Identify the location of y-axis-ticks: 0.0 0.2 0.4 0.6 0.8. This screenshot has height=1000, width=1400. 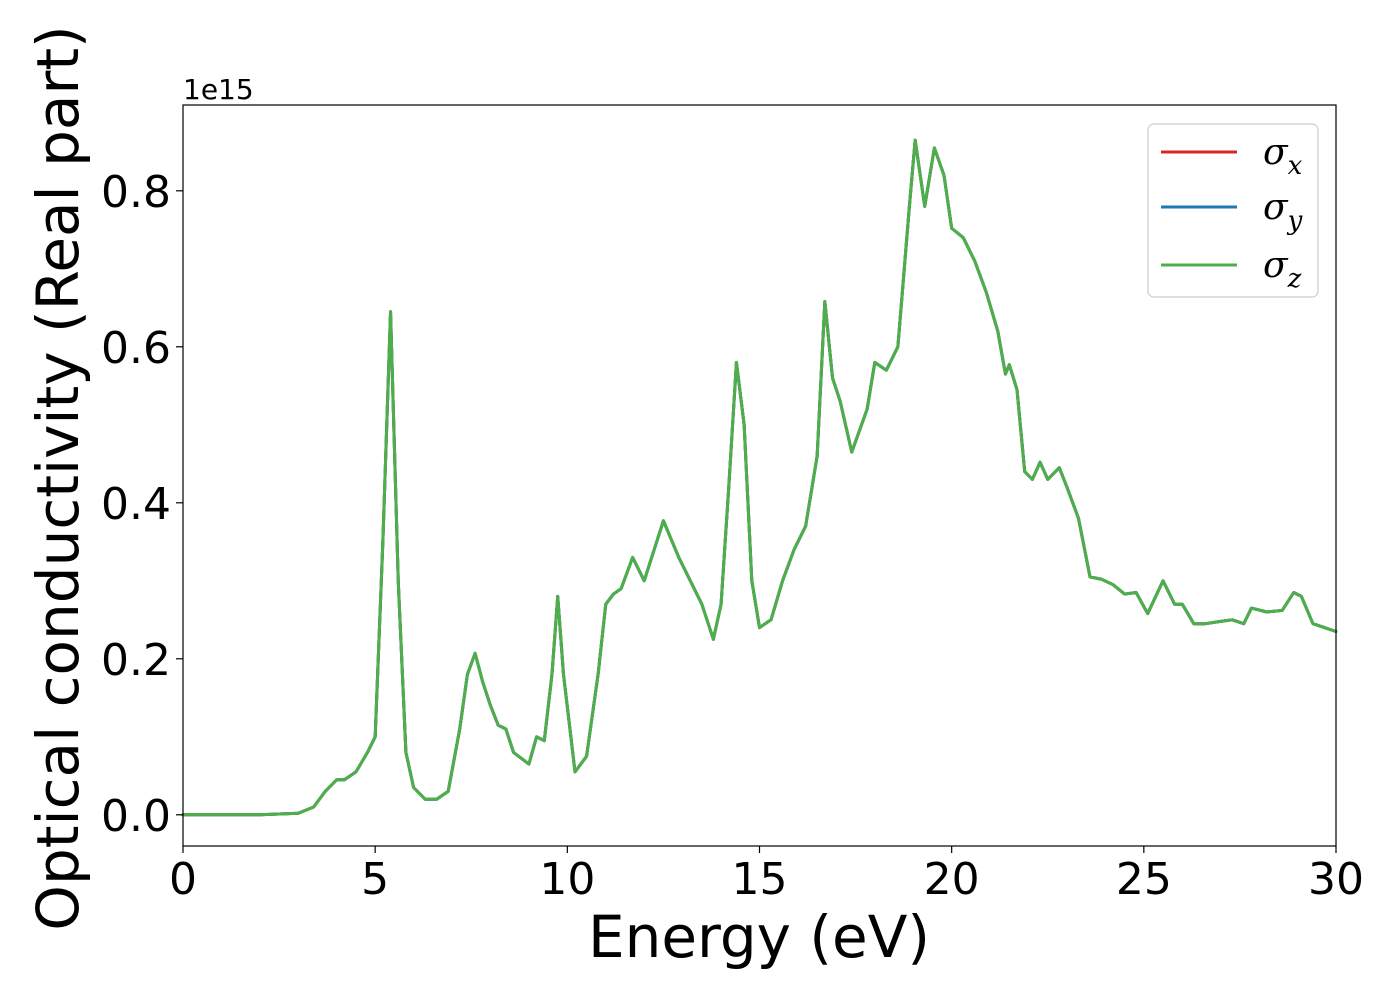
(142, 504).